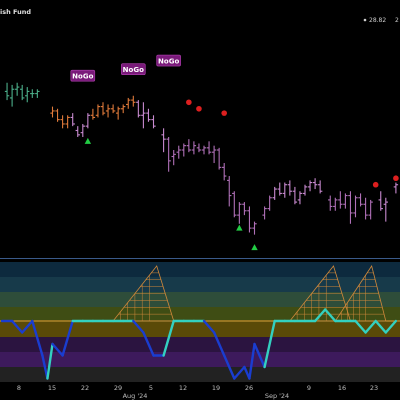 The height and width of the screenshot is (400, 400). I want to click on x-tick-label: 19, so click(216, 388).